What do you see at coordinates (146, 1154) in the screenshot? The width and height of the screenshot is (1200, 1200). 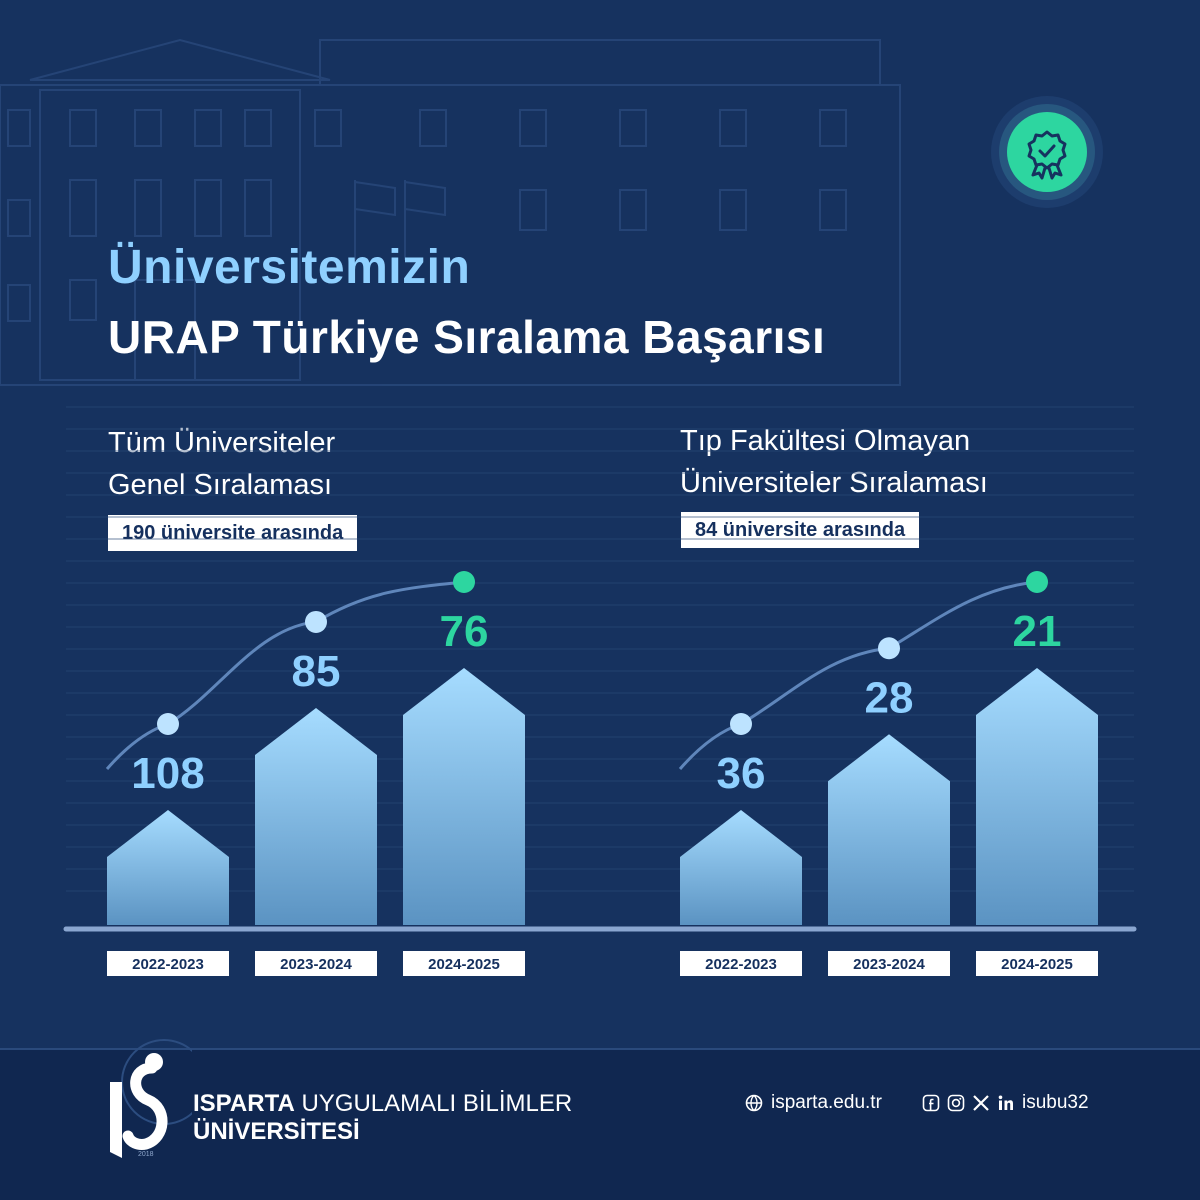 I see `logo-year: 2018` at bounding box center [146, 1154].